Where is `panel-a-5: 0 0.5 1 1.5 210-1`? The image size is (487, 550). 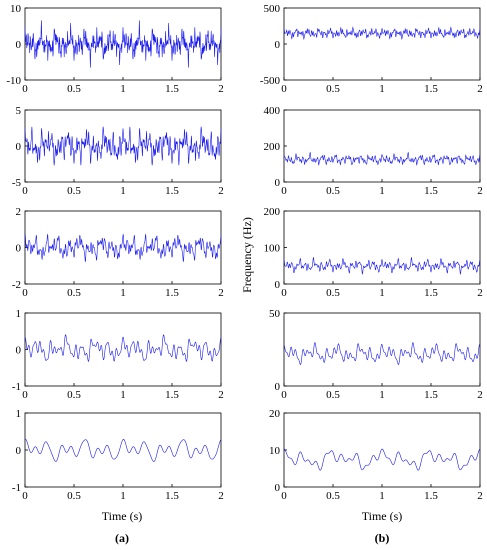
panel-a-5: 0 0.5 1 1.5 210-1 is located at coordinates (118, 455).